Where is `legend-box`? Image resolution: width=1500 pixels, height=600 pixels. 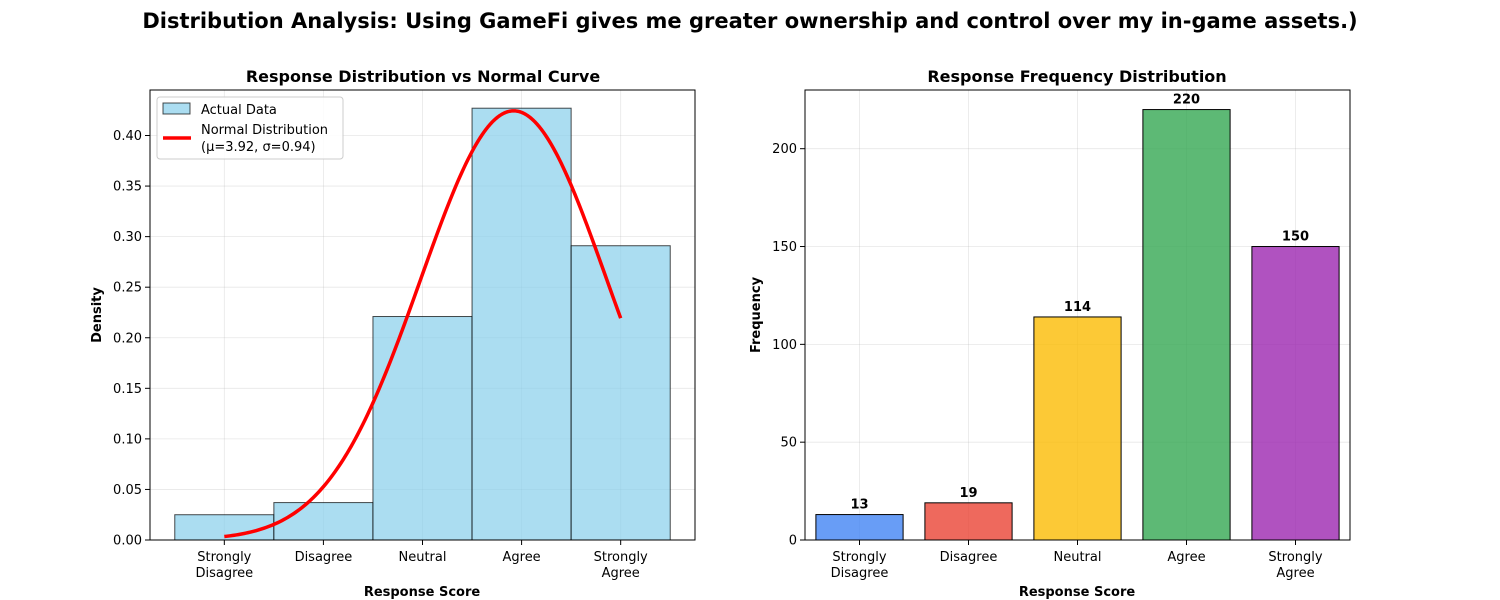 legend-box is located at coordinates (250, 128).